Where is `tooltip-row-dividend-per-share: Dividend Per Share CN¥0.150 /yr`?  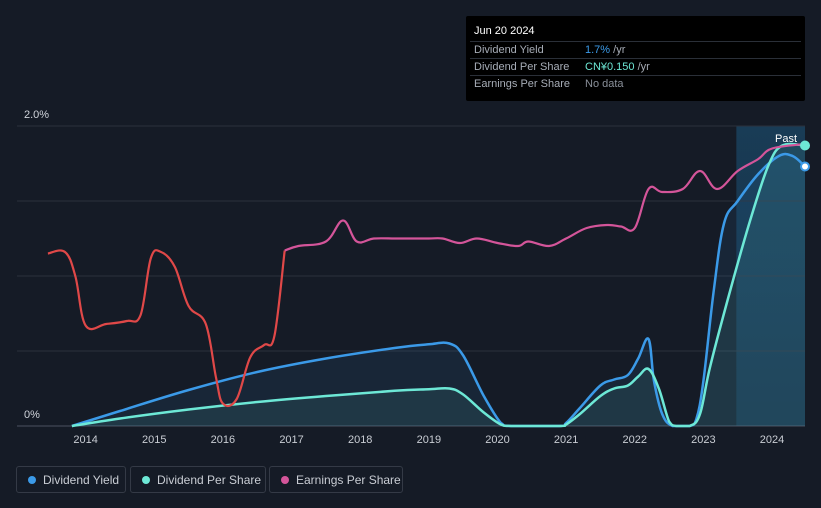
tooltip-row-dividend-per-share: Dividend Per Share CN¥0.150 /yr is located at coordinates (635, 67).